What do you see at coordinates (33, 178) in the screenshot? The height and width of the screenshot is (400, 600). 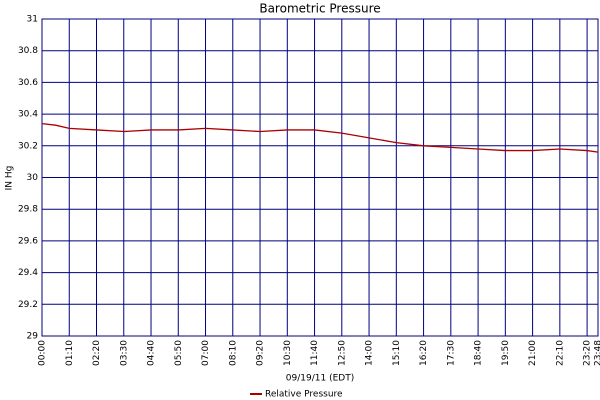 I see `y-tick-label: 30` at bounding box center [33, 178].